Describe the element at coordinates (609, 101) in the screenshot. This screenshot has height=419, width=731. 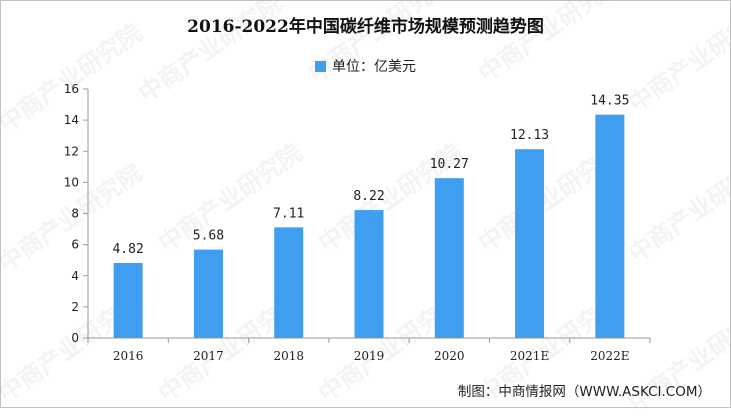
I see `data-label: 14.35` at that location.